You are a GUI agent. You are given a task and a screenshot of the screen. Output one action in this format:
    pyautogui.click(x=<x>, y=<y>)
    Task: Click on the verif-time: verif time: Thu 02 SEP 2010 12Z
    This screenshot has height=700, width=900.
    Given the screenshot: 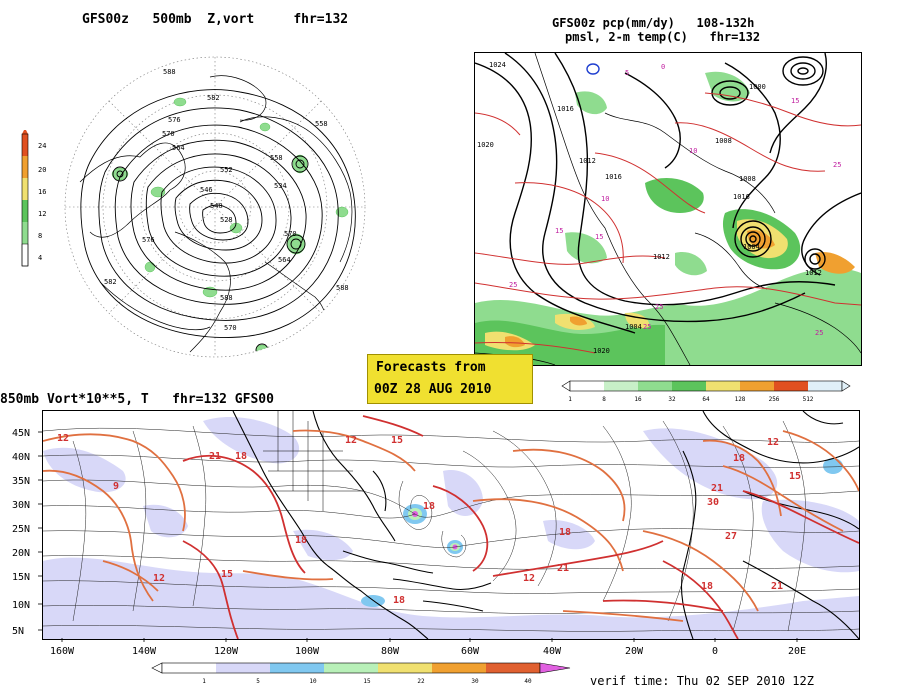 What is the action you would take?
    pyautogui.click(x=702, y=681)
    